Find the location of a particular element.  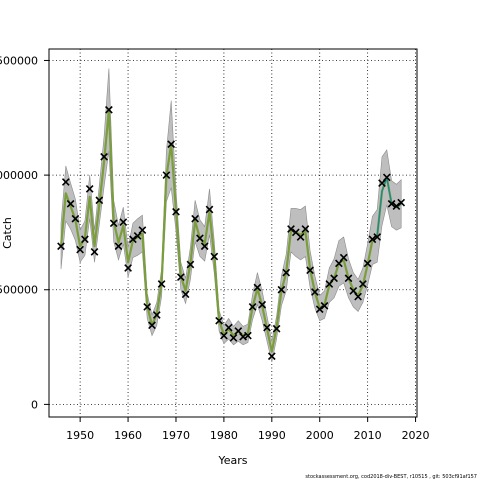

x-tick-label: 1990 is located at coordinates (272, 435).